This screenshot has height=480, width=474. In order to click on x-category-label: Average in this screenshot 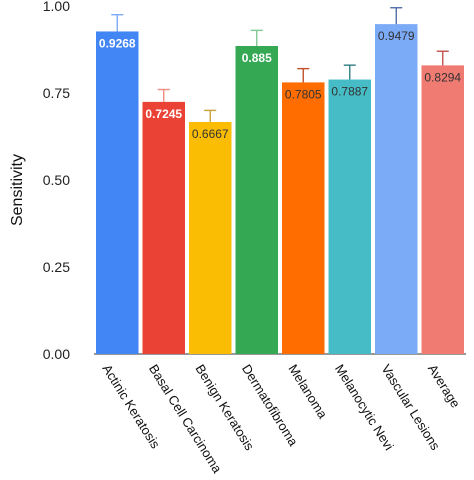, I will do `click(444, 386)`.